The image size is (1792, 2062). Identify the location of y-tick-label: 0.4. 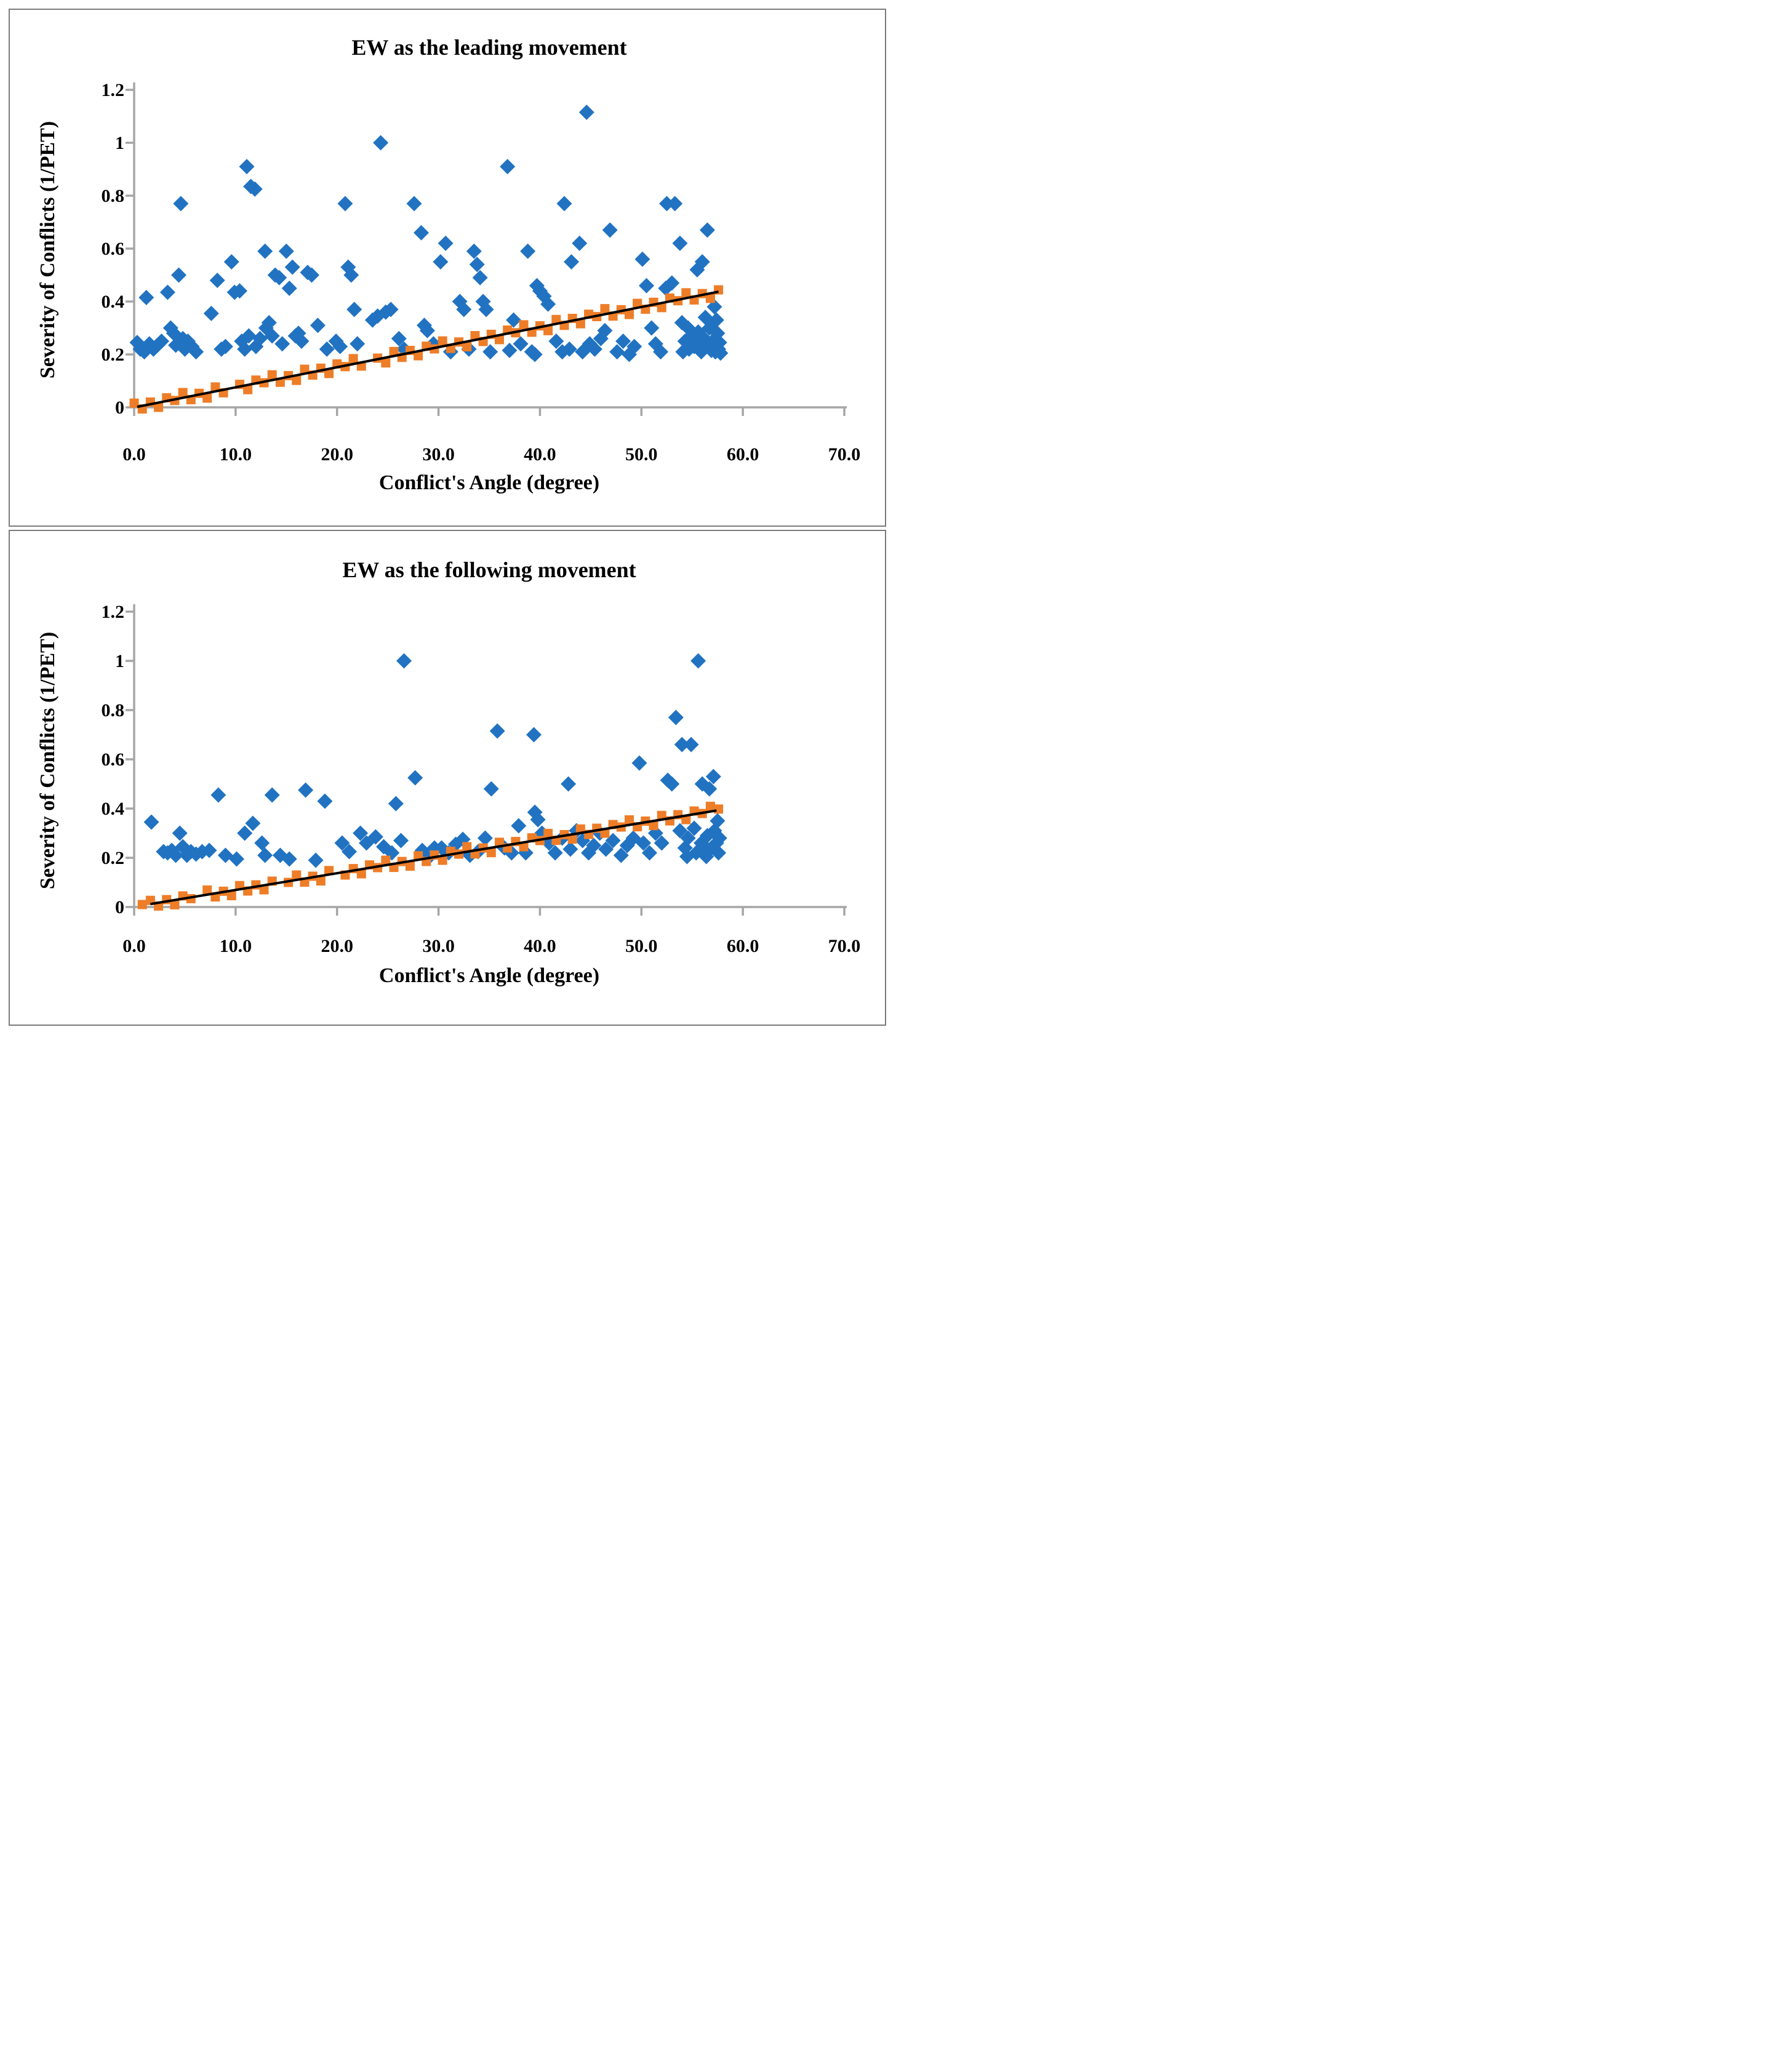
(113, 809).